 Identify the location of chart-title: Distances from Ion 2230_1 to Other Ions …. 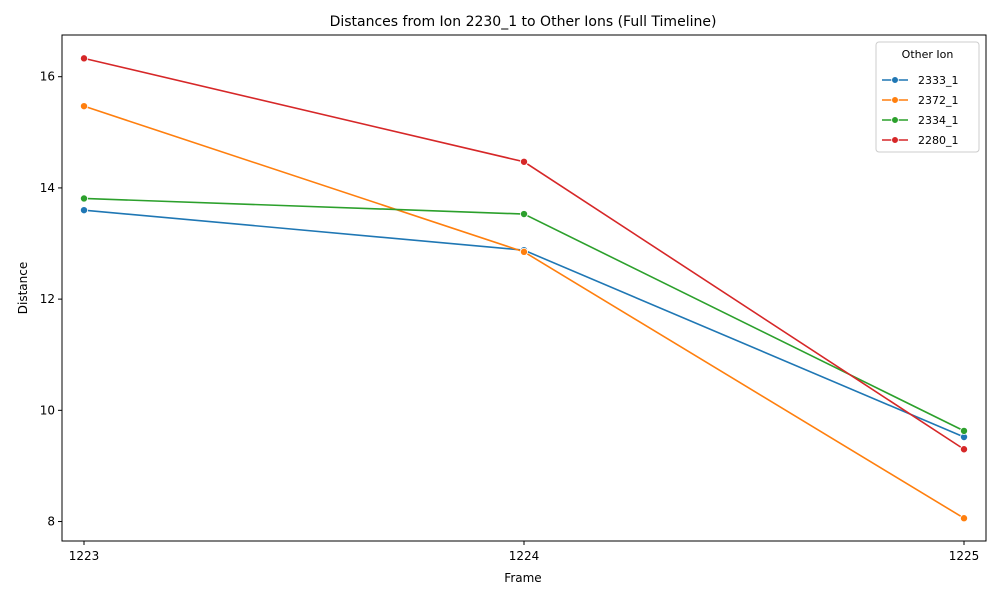
(523, 22).